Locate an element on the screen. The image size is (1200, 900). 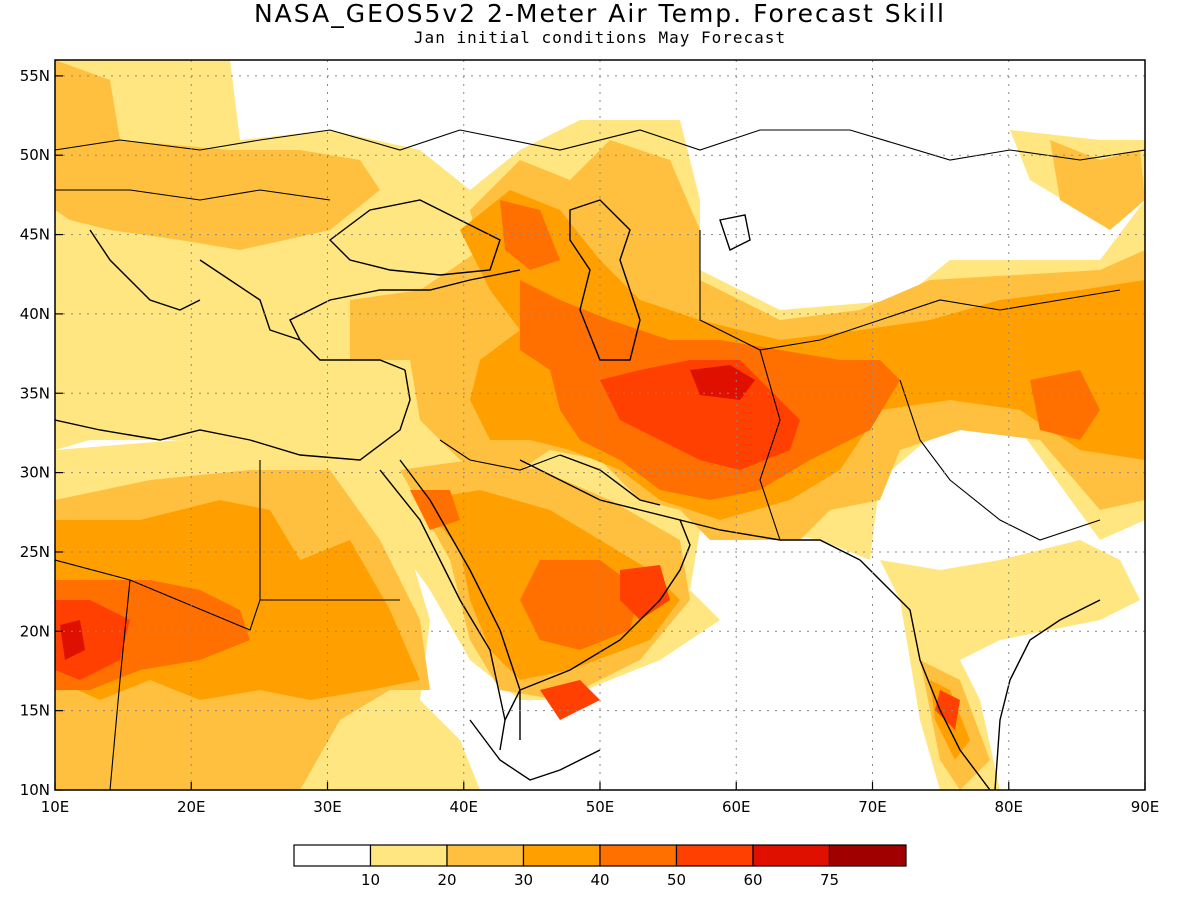
y-tick-label: 30N is located at coordinates (35, 473).